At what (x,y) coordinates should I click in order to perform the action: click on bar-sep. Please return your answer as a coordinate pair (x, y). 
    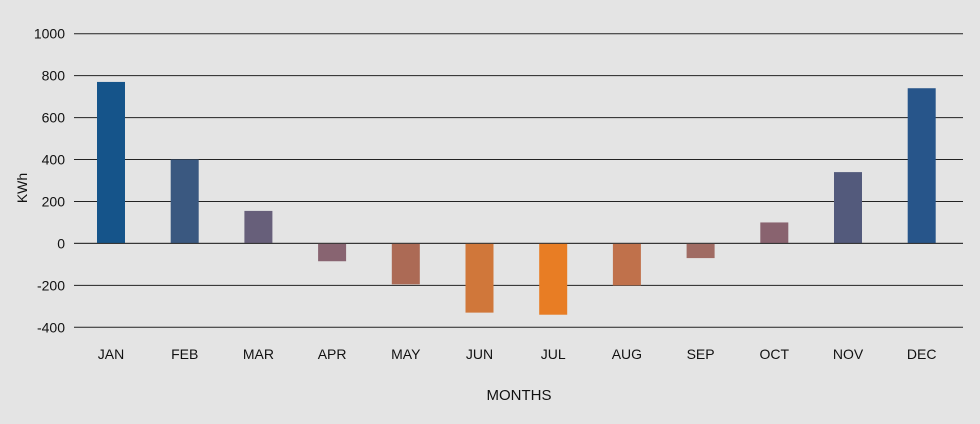
    Looking at the image, I should click on (700, 251).